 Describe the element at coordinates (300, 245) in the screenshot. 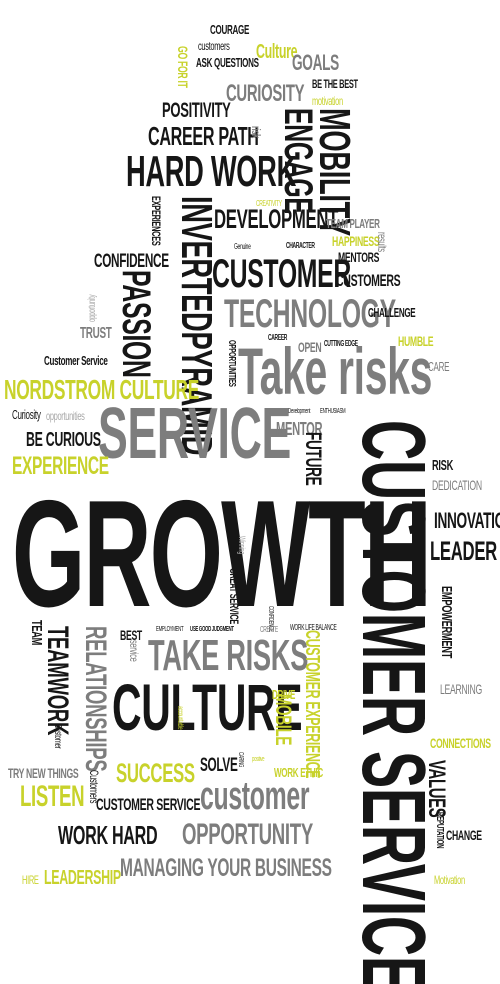

I see `word-character: CHARACTER` at that location.